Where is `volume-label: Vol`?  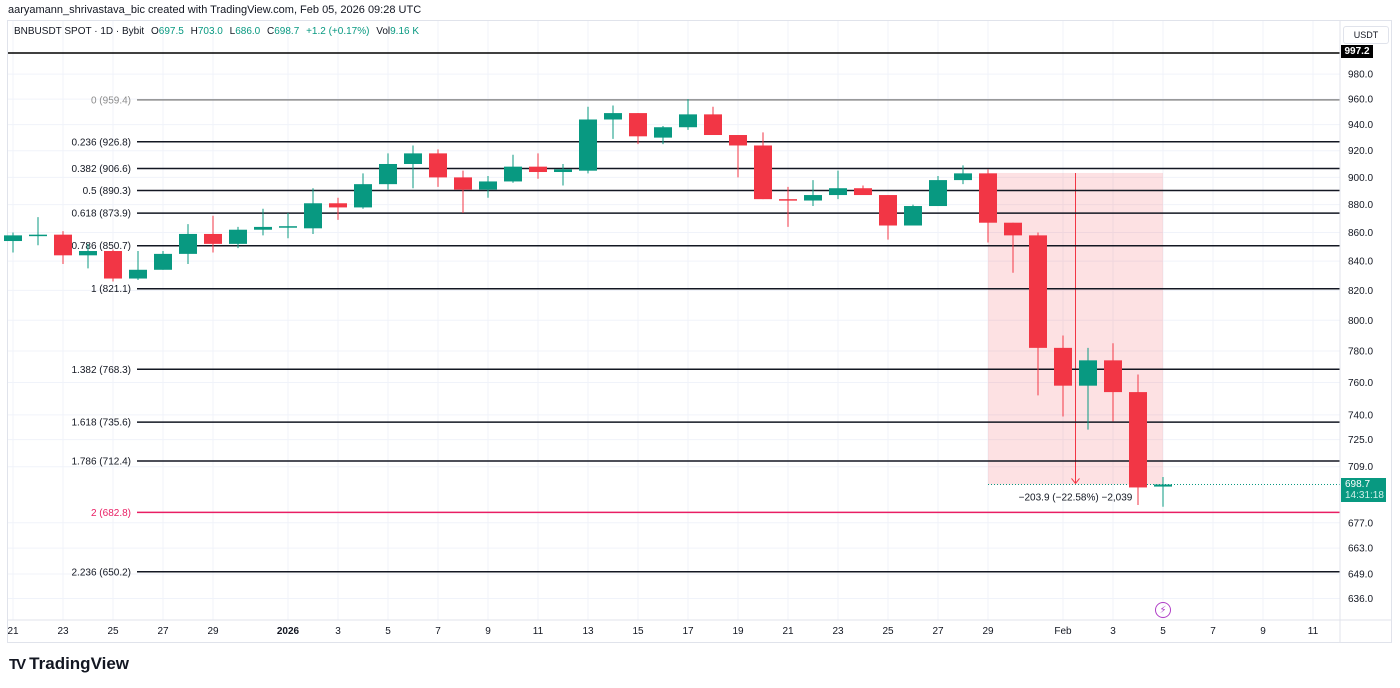 volume-label: Vol is located at coordinates (383, 31).